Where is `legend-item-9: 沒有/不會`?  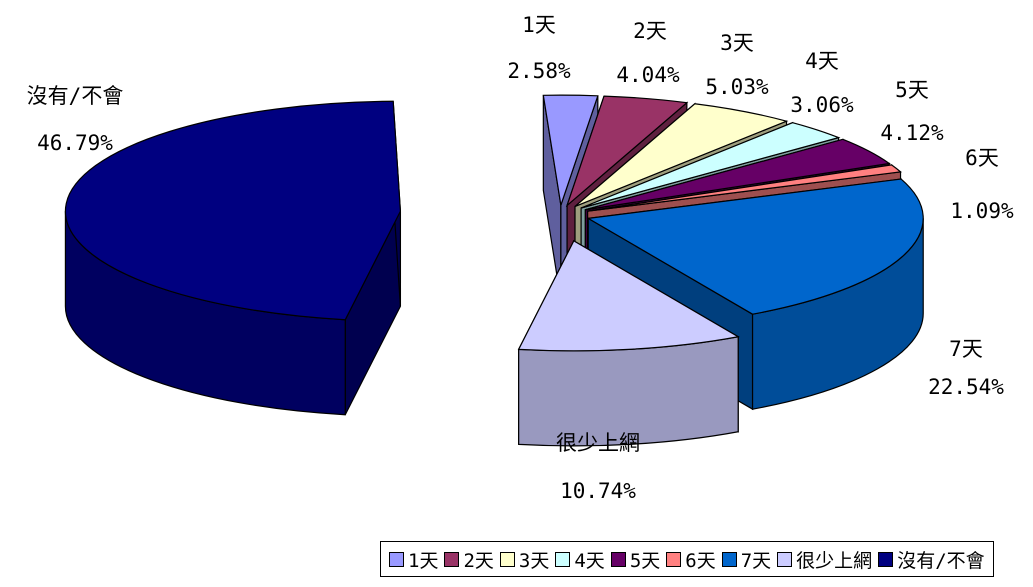
legend-item-9: 沒有/不會 is located at coordinates (931, 559).